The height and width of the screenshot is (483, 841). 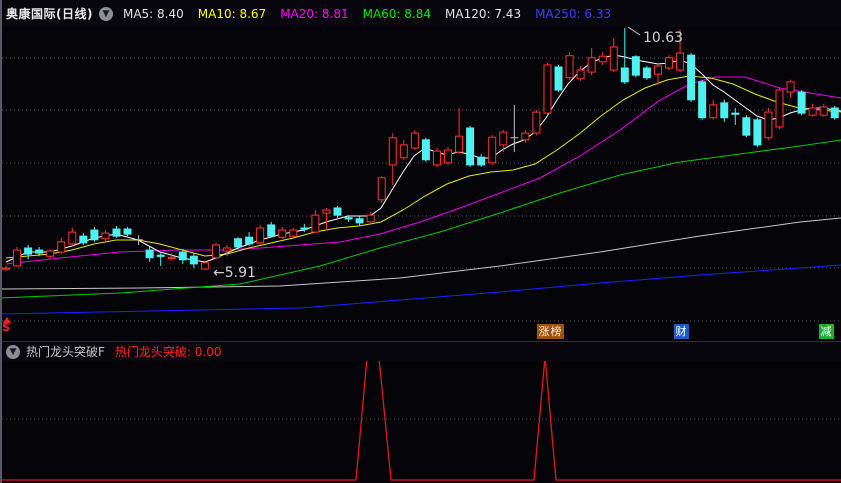 What do you see at coordinates (573, 13) in the screenshot?
I see `ma-label: MA250: 6.33` at bounding box center [573, 13].